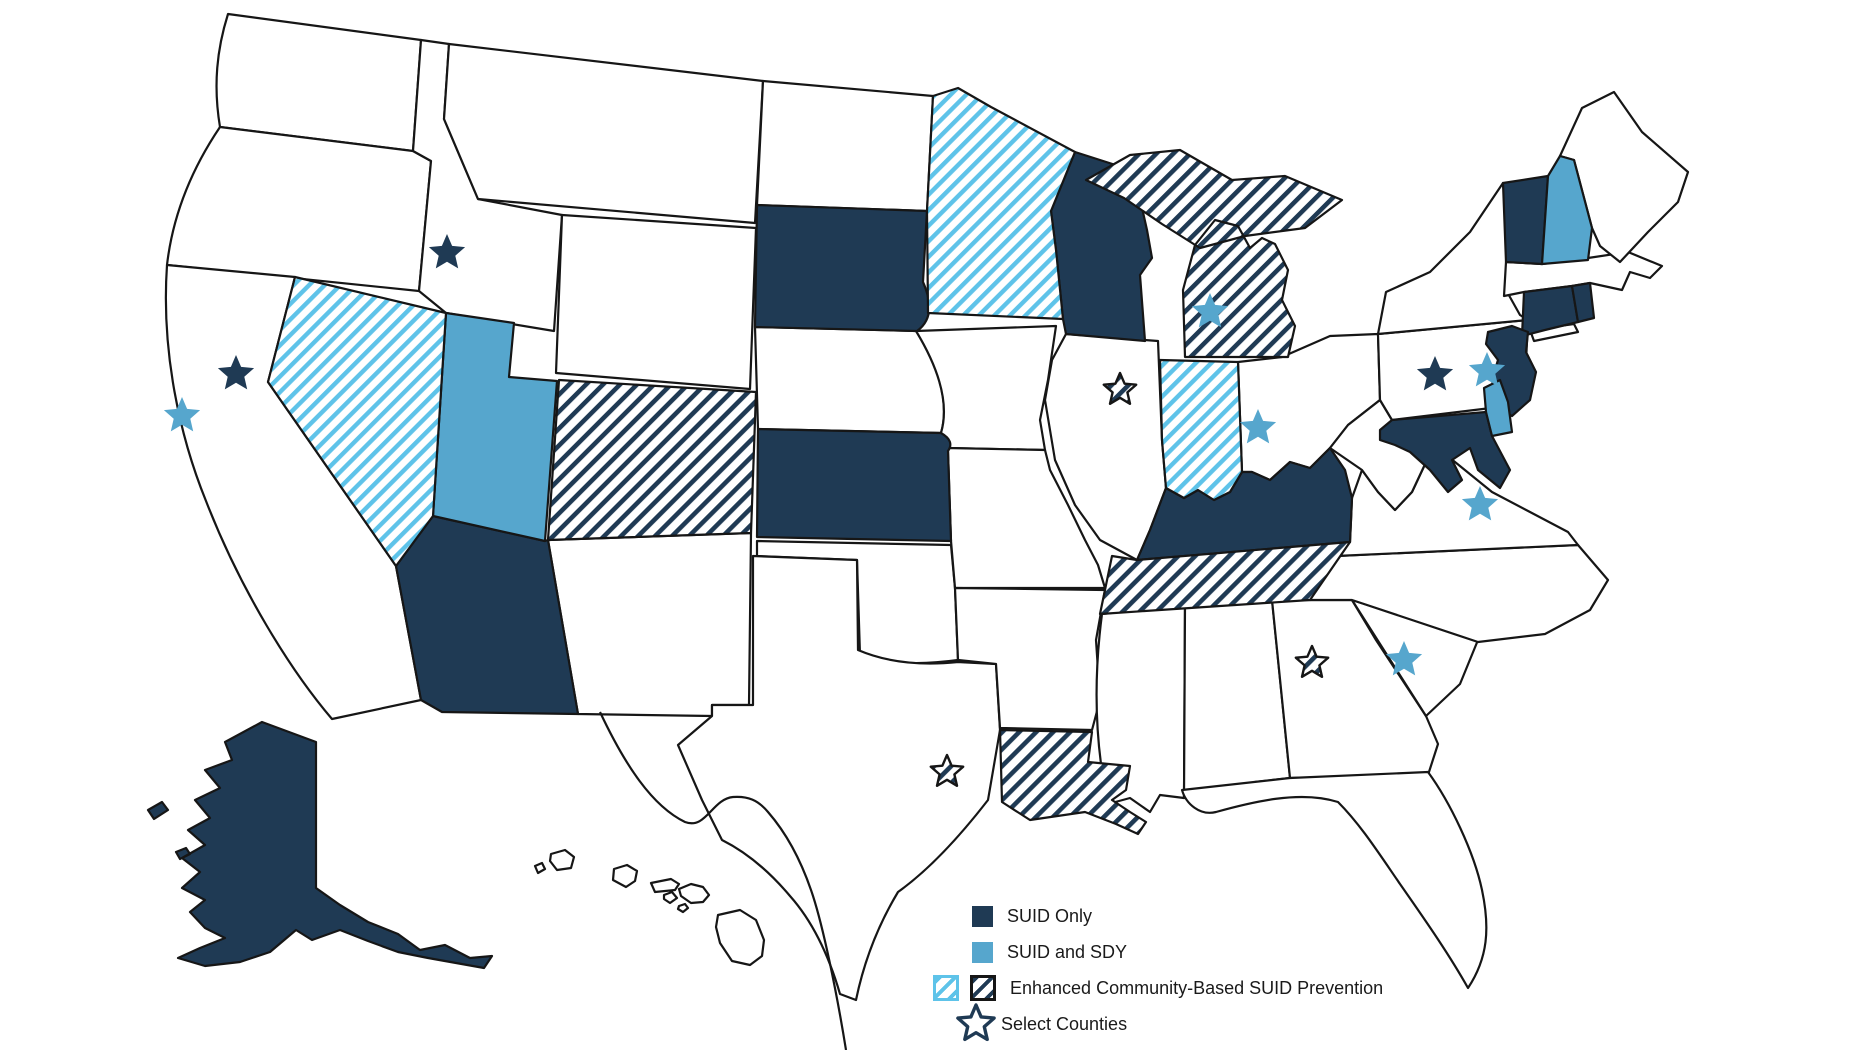  What do you see at coordinates (1225, 578) in the screenshot?
I see `state-tn` at bounding box center [1225, 578].